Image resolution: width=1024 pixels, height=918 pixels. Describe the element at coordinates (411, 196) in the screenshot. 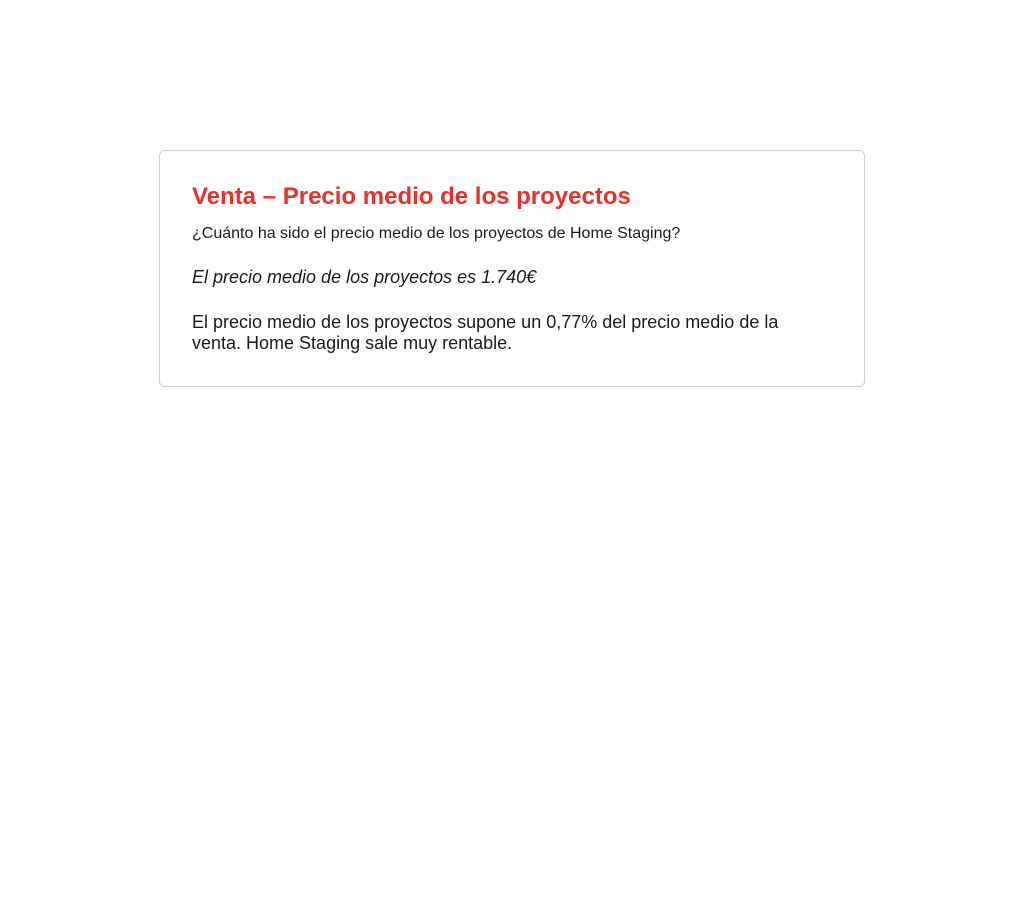

I see `page-title: Venta – Precio medio de los proyectos` at that location.